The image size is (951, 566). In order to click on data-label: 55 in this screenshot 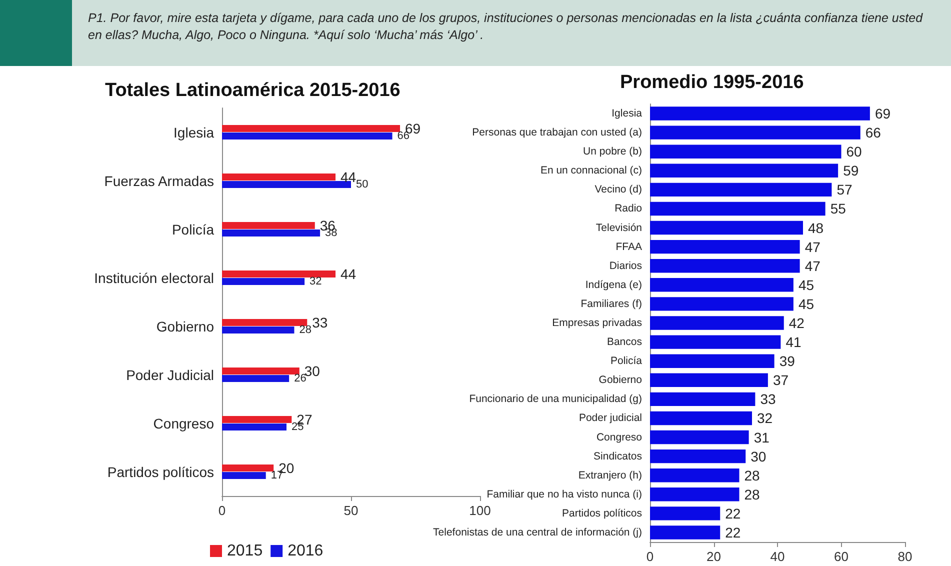, I will do `click(838, 208)`.